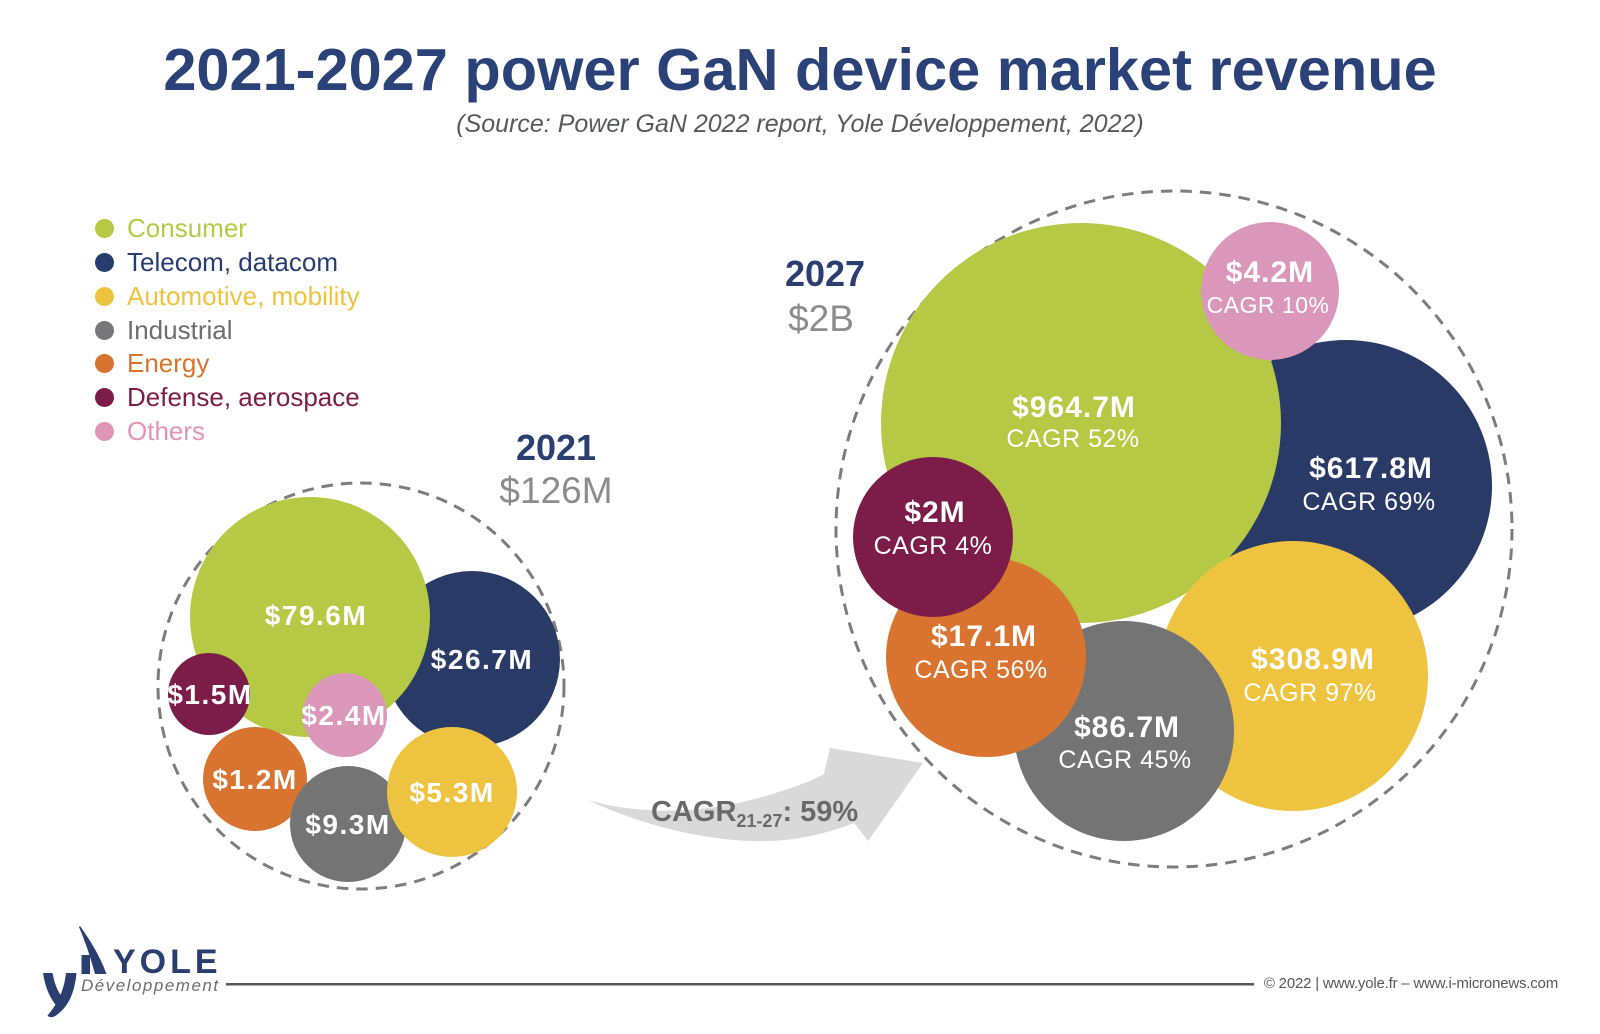  What do you see at coordinates (1124, 760) in the screenshot?
I see `svg-text: CAGR 45%` at bounding box center [1124, 760].